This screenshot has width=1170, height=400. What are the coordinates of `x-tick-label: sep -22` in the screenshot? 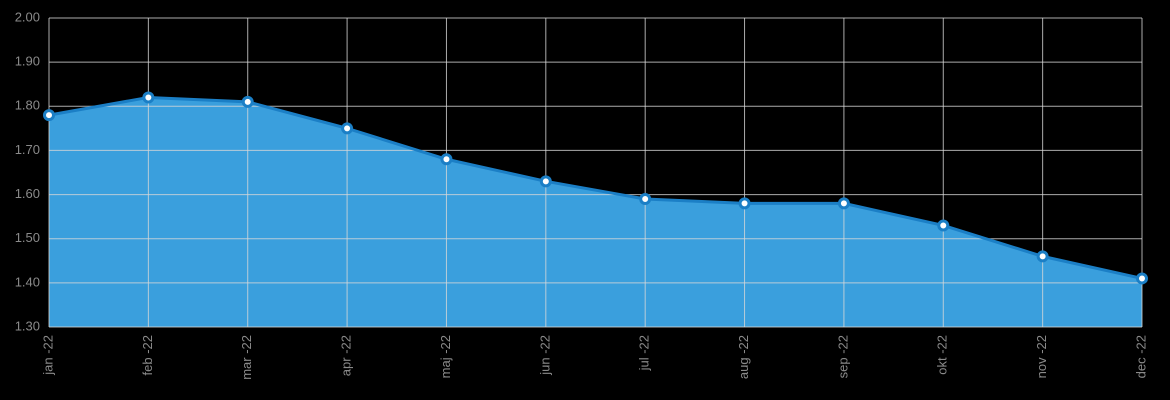 It's located at (842, 356).